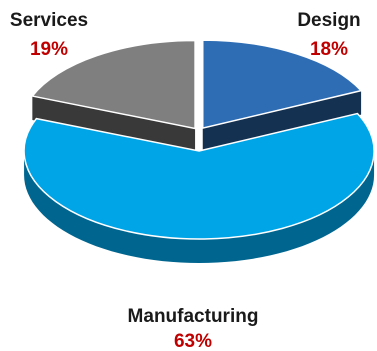  What do you see at coordinates (49, 49) in the screenshot?
I see `slice-percent-services: 19%` at bounding box center [49, 49].